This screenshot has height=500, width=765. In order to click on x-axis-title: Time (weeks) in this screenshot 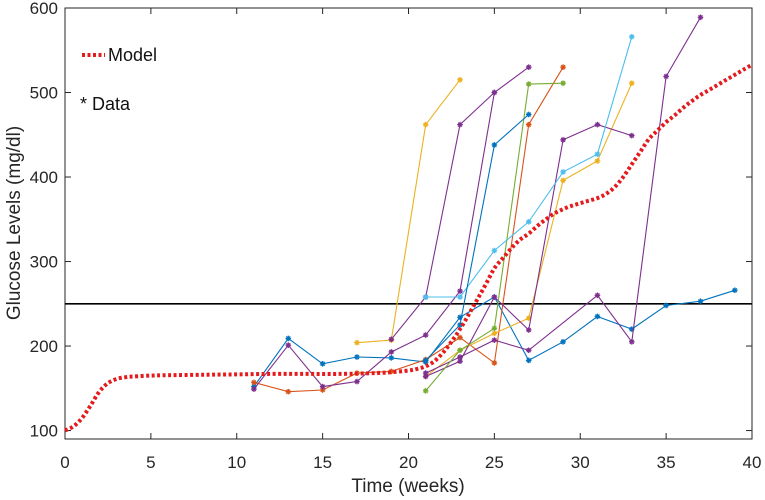, I will do `click(407, 486)`.